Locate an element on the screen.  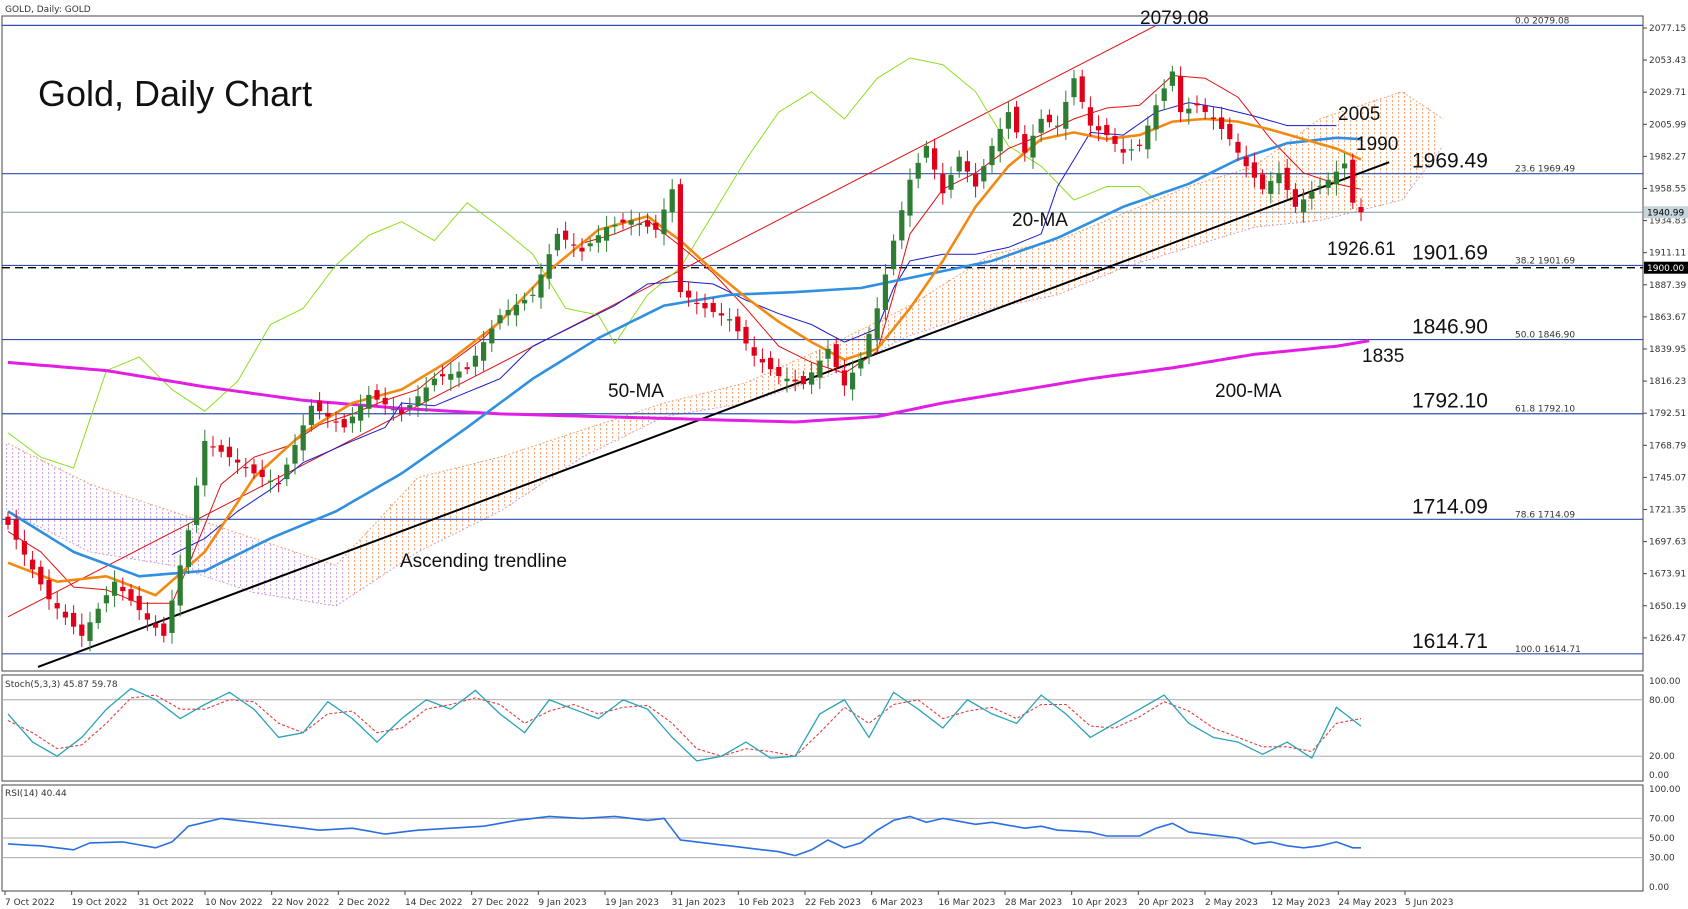
date-tick-label: 20 Apr 2023 is located at coordinates (1166, 903).